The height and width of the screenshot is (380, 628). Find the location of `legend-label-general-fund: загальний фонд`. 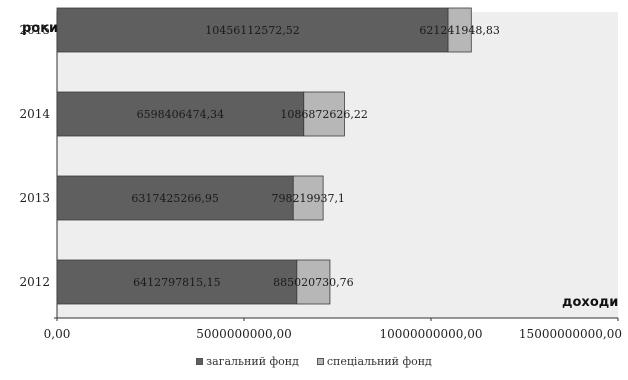

legend-label-general-fund: загальний фонд is located at coordinates (252, 361).